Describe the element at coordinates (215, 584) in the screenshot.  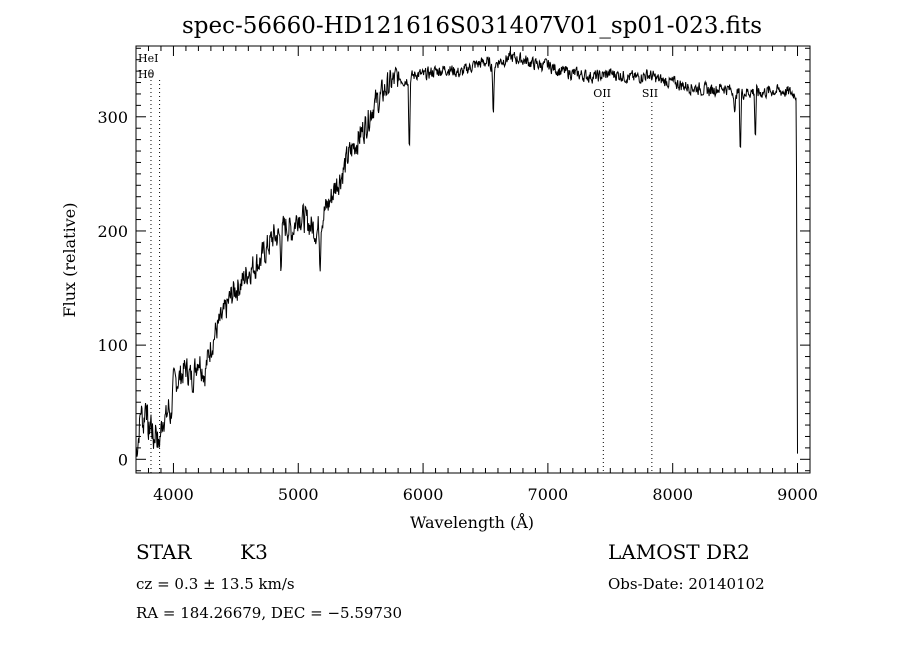
I see `redshift-label: cz = 0.3 ± 13.5 km/s` at that location.